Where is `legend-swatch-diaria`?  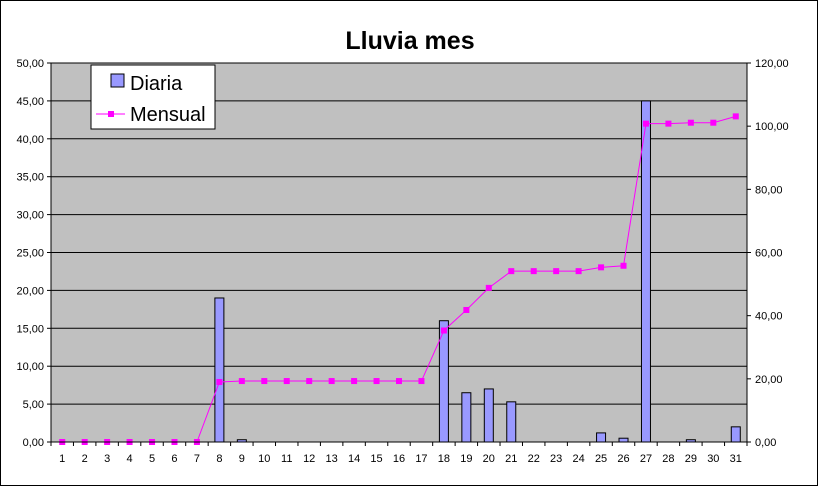
legend-swatch-diaria is located at coordinates (117, 80).